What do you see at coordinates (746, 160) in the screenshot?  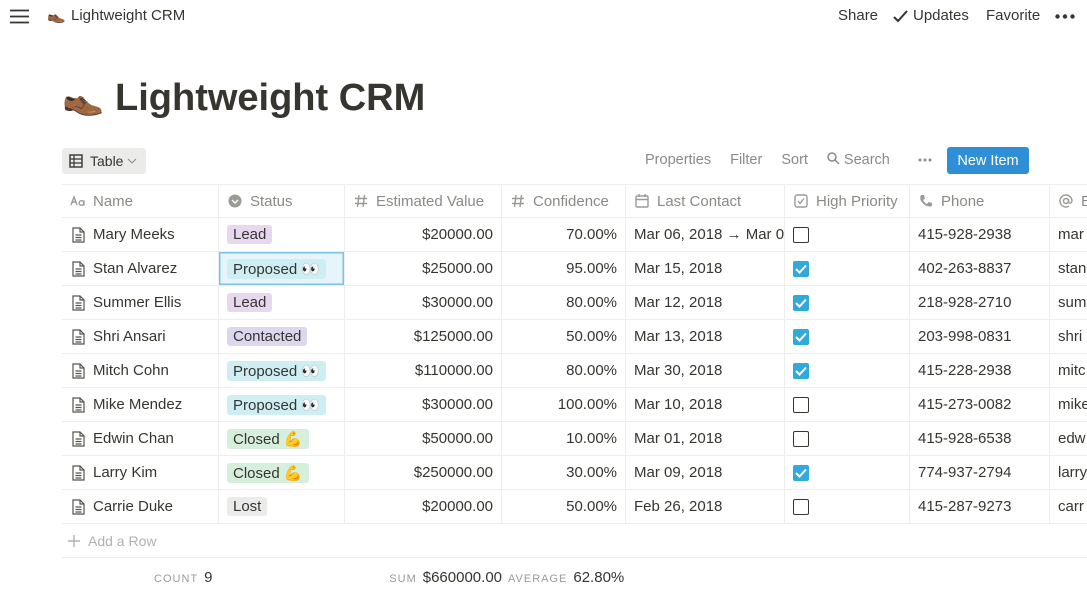 I see `toolbar-action: Filter` at bounding box center [746, 160].